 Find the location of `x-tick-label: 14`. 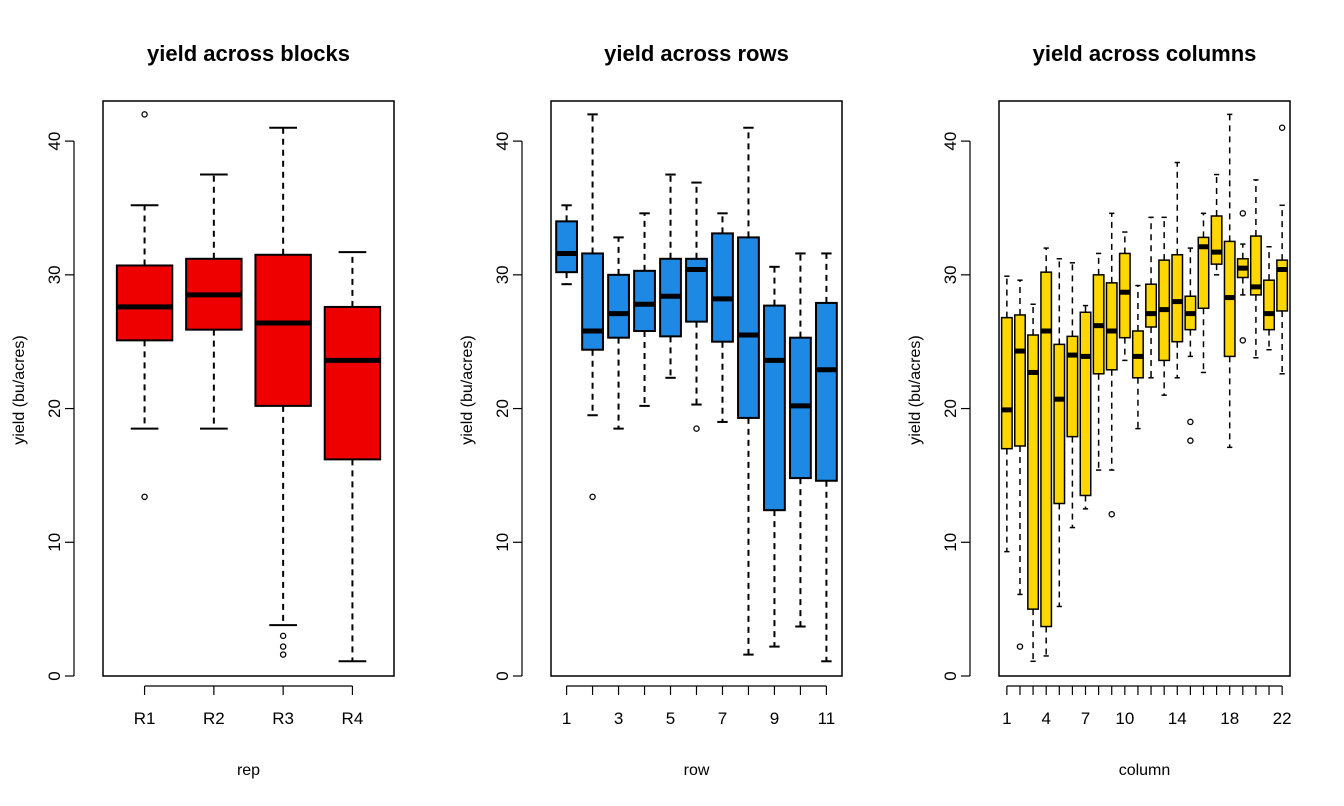

x-tick-label: 14 is located at coordinates (1177, 718).